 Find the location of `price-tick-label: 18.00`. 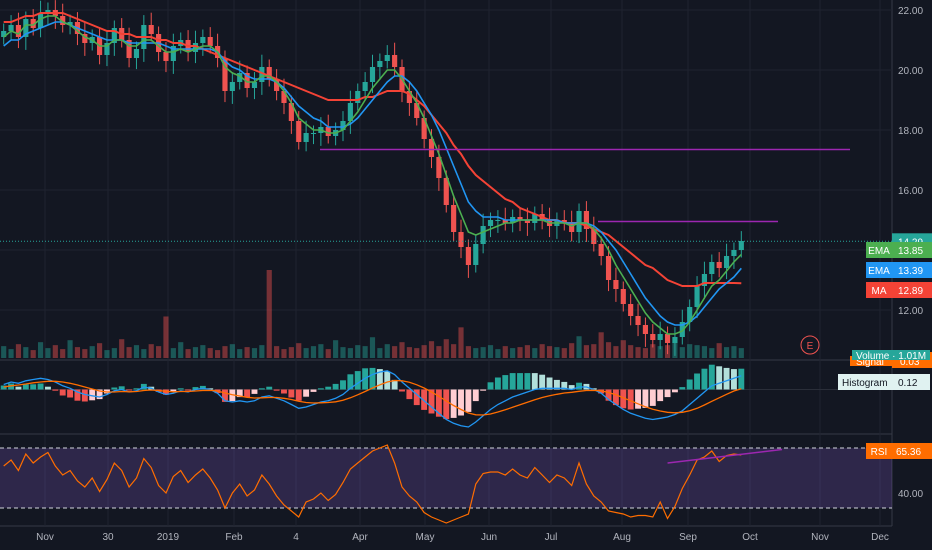

price-tick-label: 18.00 is located at coordinates (910, 131).